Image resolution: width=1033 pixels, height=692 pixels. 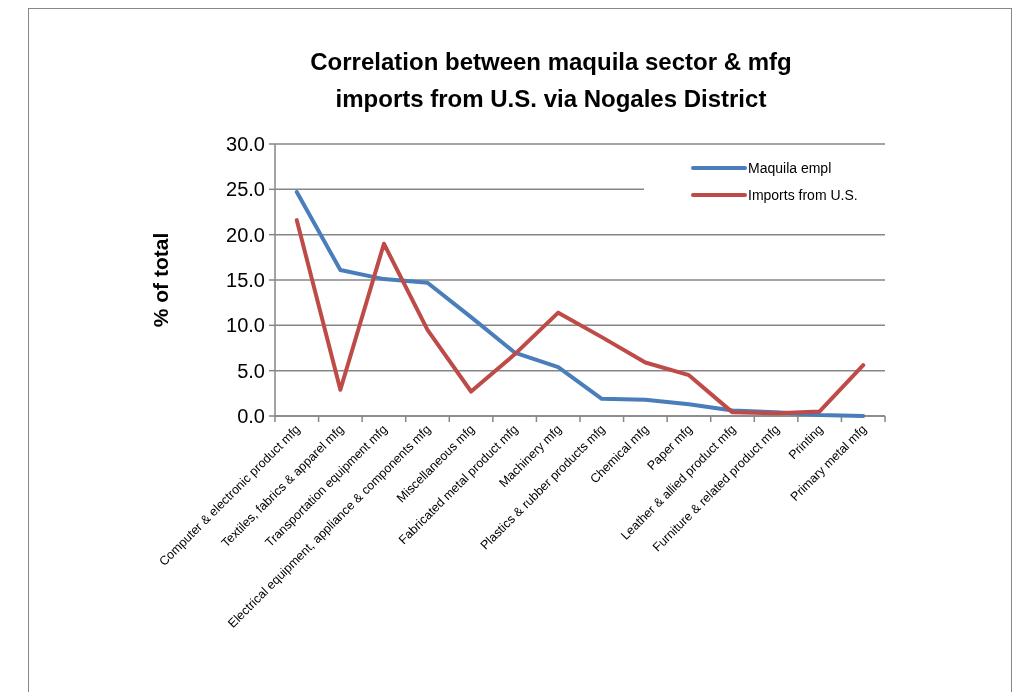 What do you see at coordinates (160, 280) in the screenshot?
I see `y-axis-title: % of total` at bounding box center [160, 280].